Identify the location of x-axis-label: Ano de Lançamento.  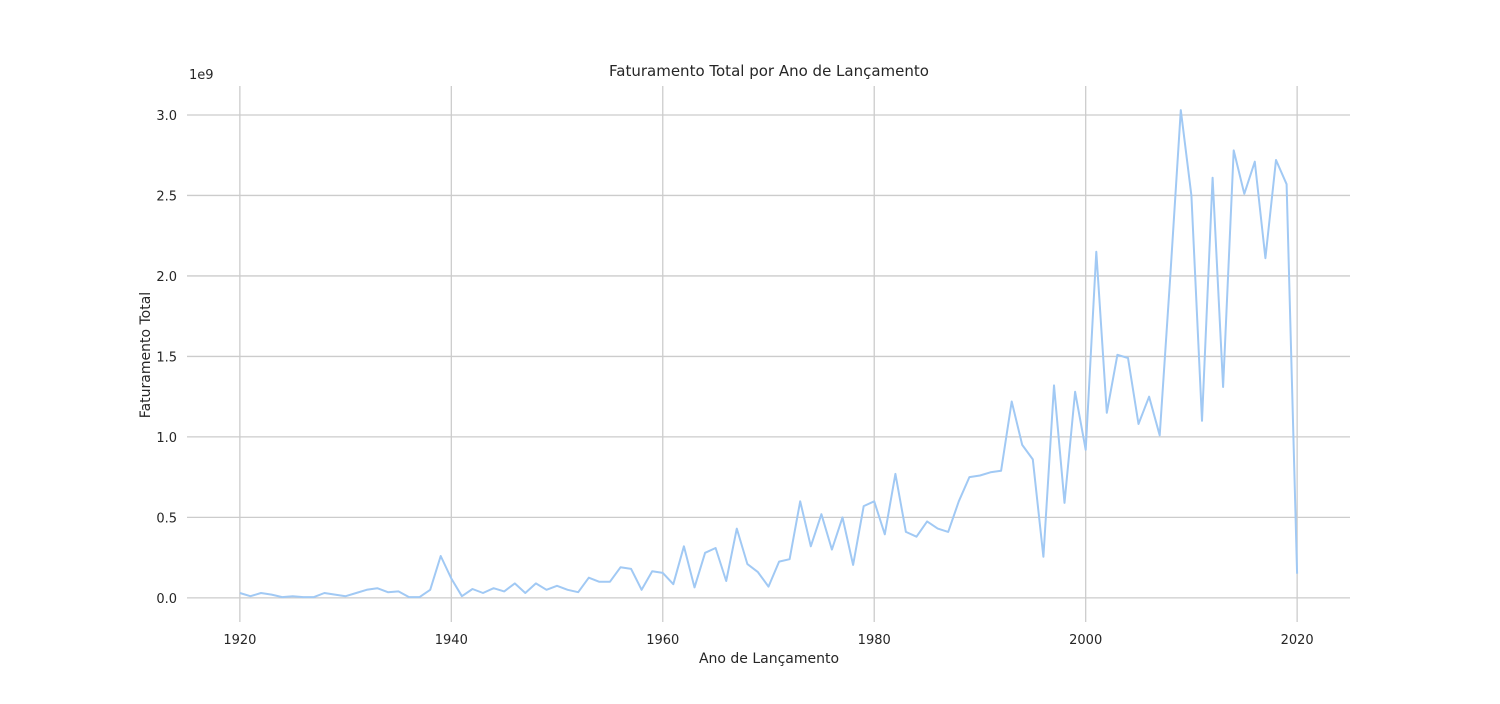
(769, 659).